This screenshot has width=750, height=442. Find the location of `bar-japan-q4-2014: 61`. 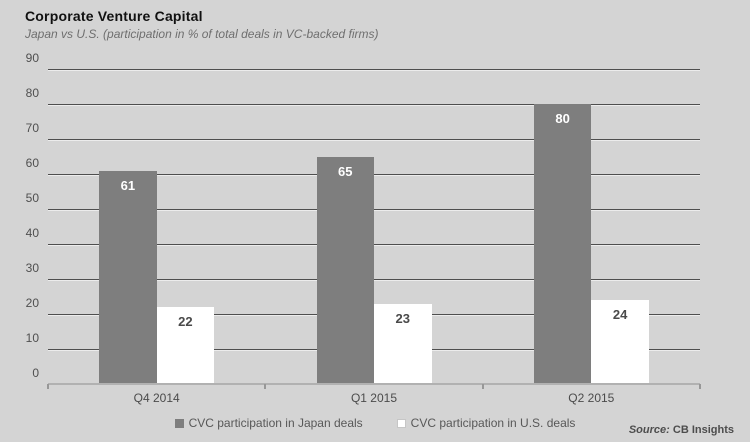

bar-japan-q4-2014: 61 is located at coordinates (128, 277).